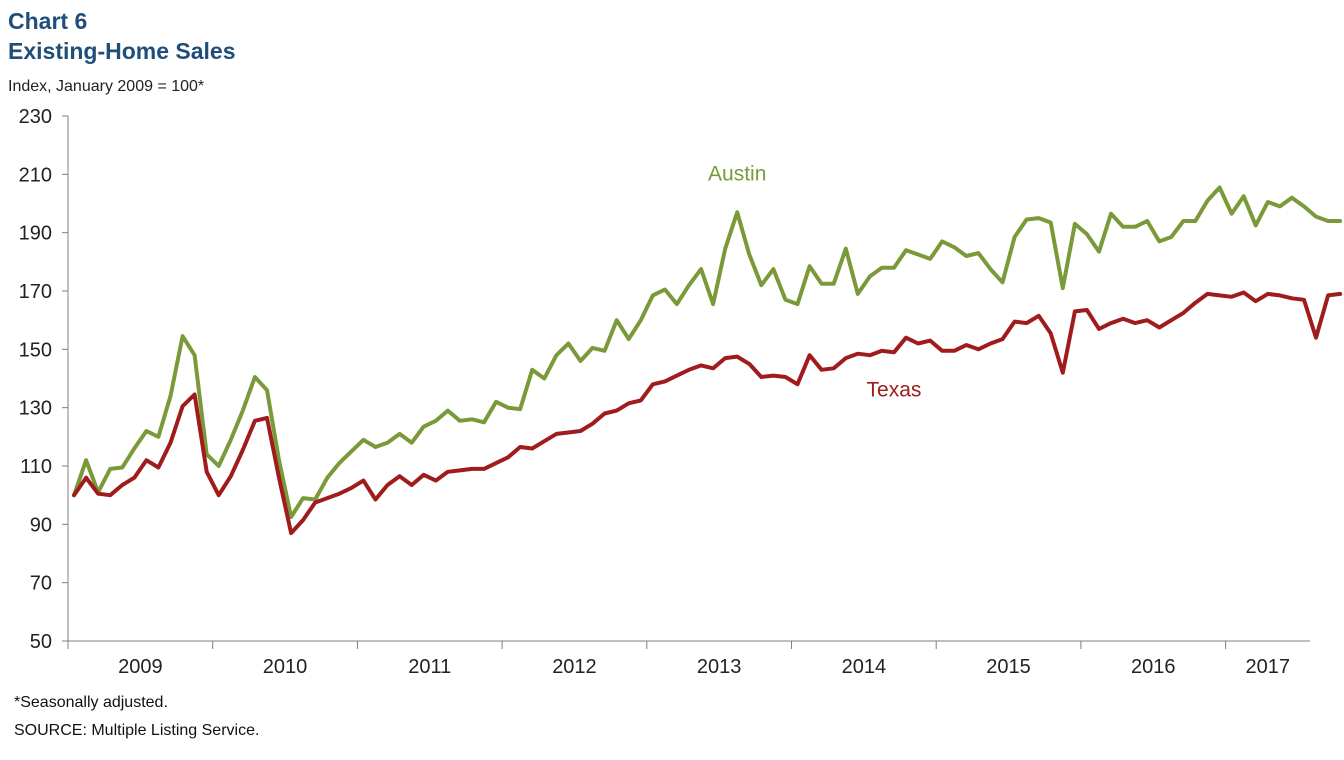 This screenshot has height=760, width=1344. What do you see at coordinates (41, 642) in the screenshot?
I see `y-tick-label: 50` at bounding box center [41, 642].